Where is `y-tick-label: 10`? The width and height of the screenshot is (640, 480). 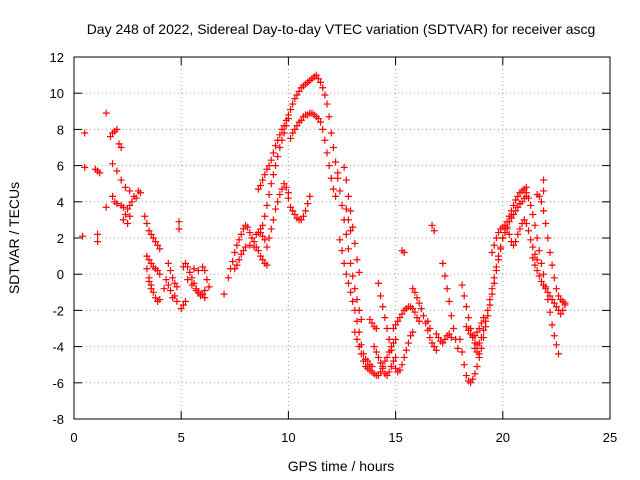
y-tick-label: 10 is located at coordinates (57, 93).